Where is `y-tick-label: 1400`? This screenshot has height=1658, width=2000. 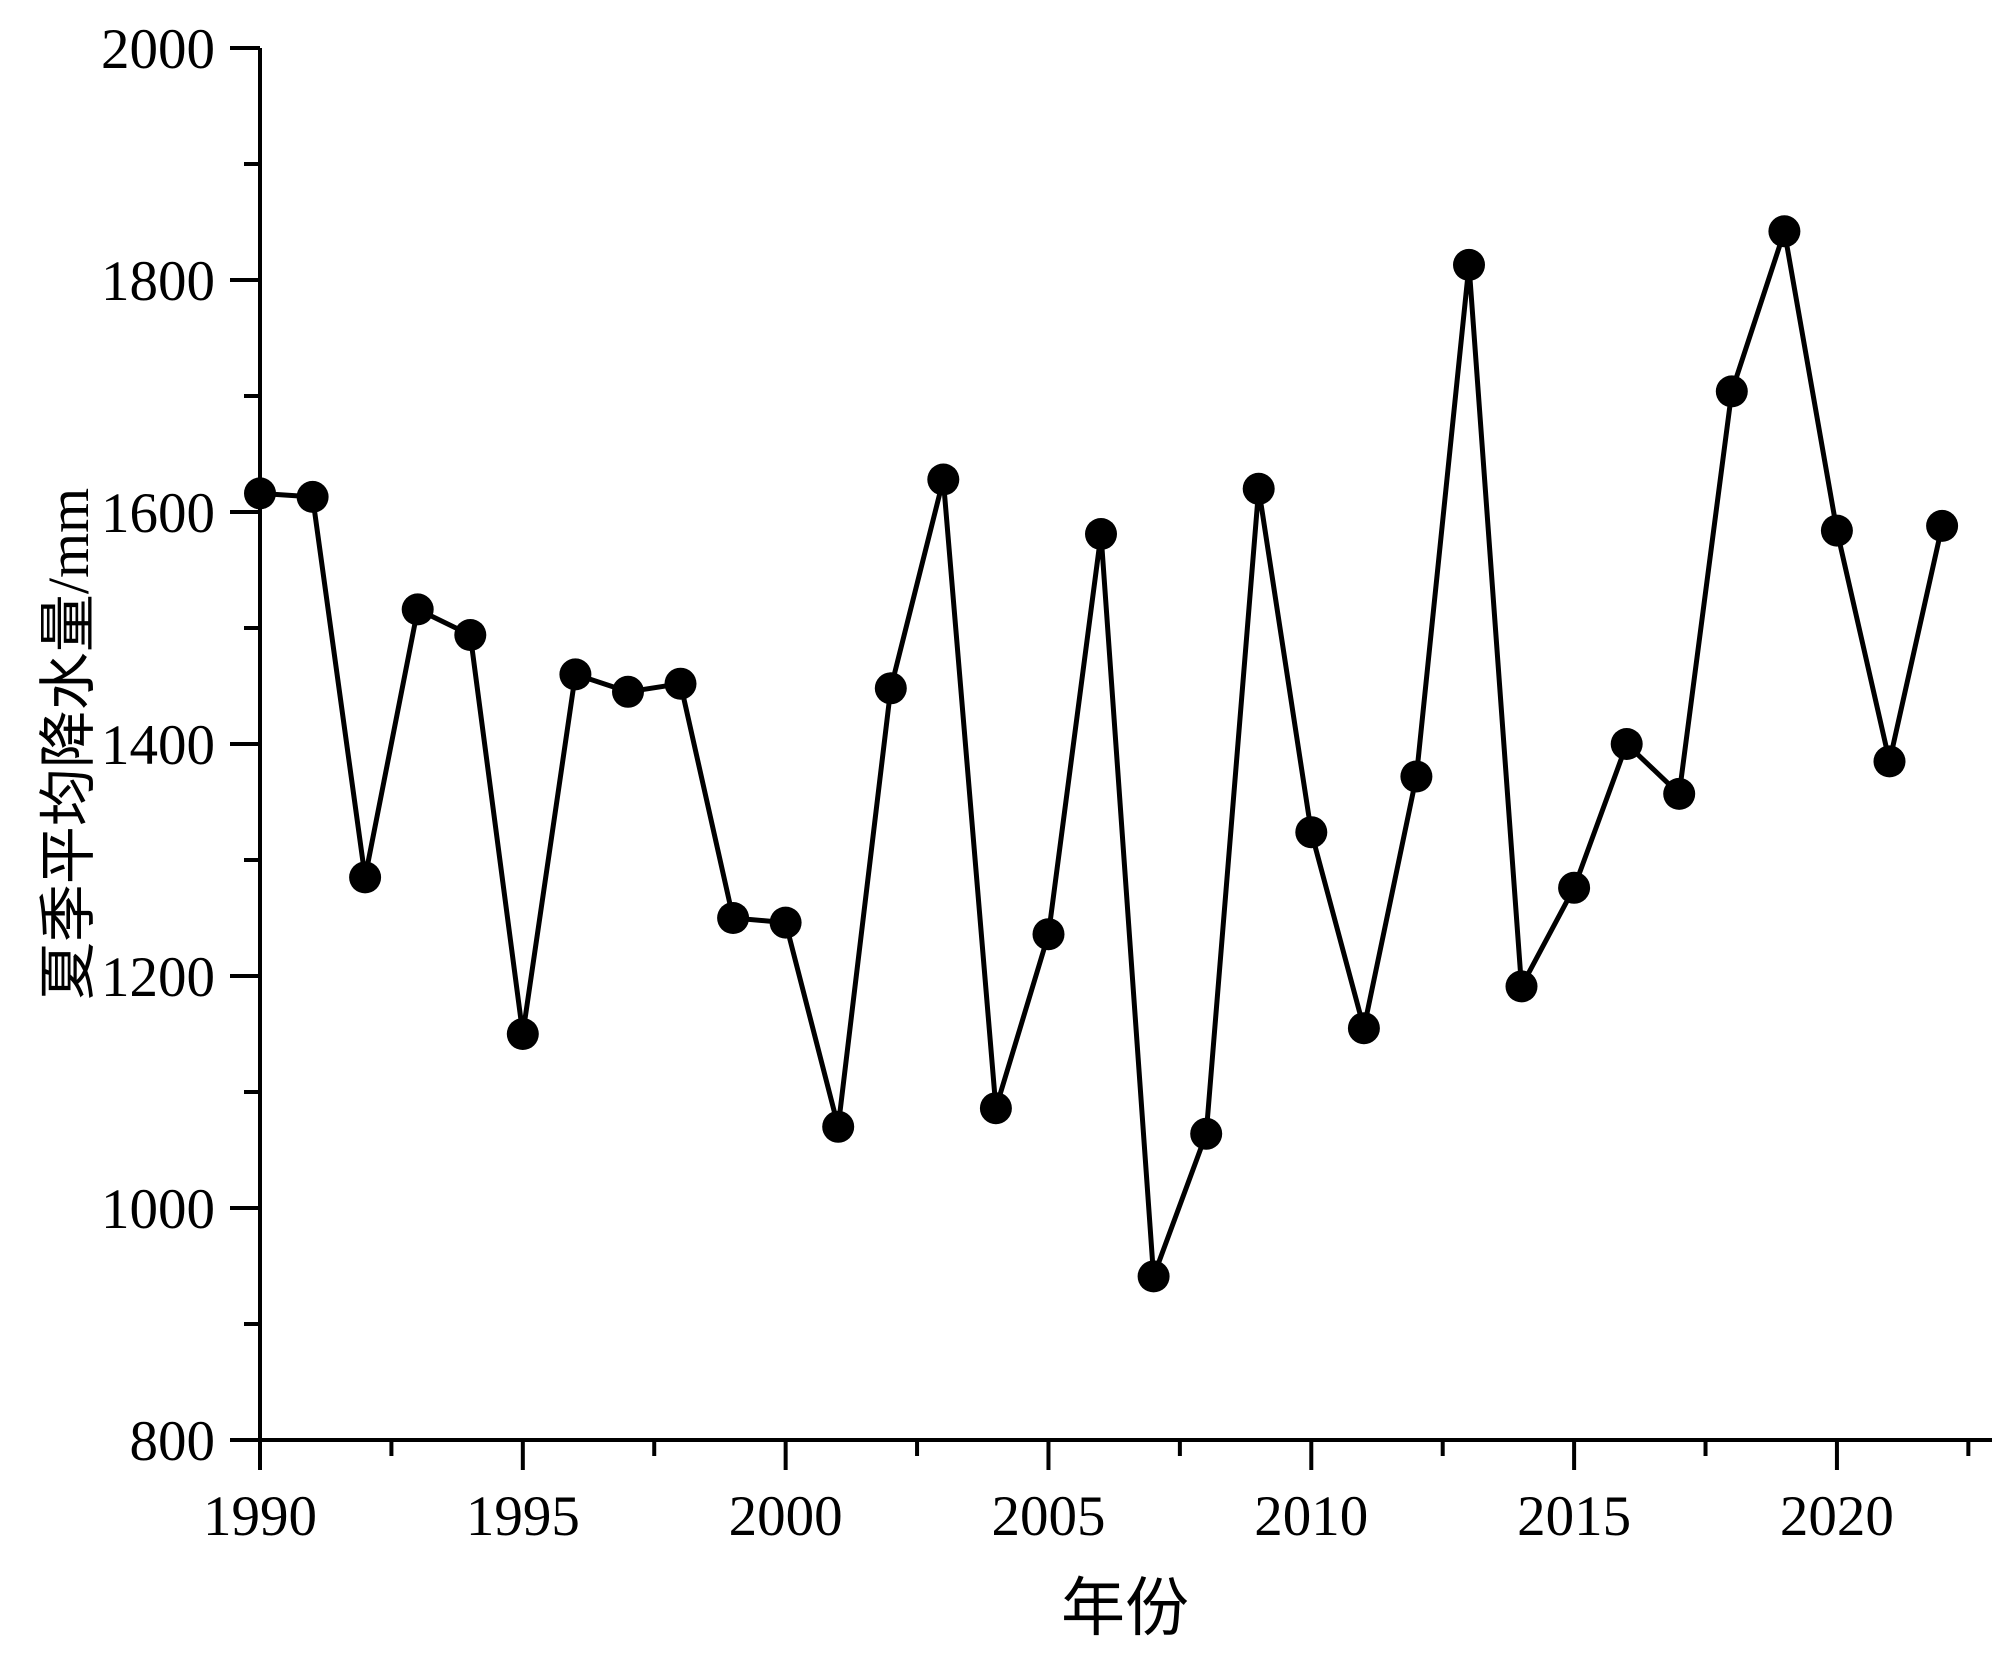
y-tick-label: 1400 is located at coordinates (158, 745).